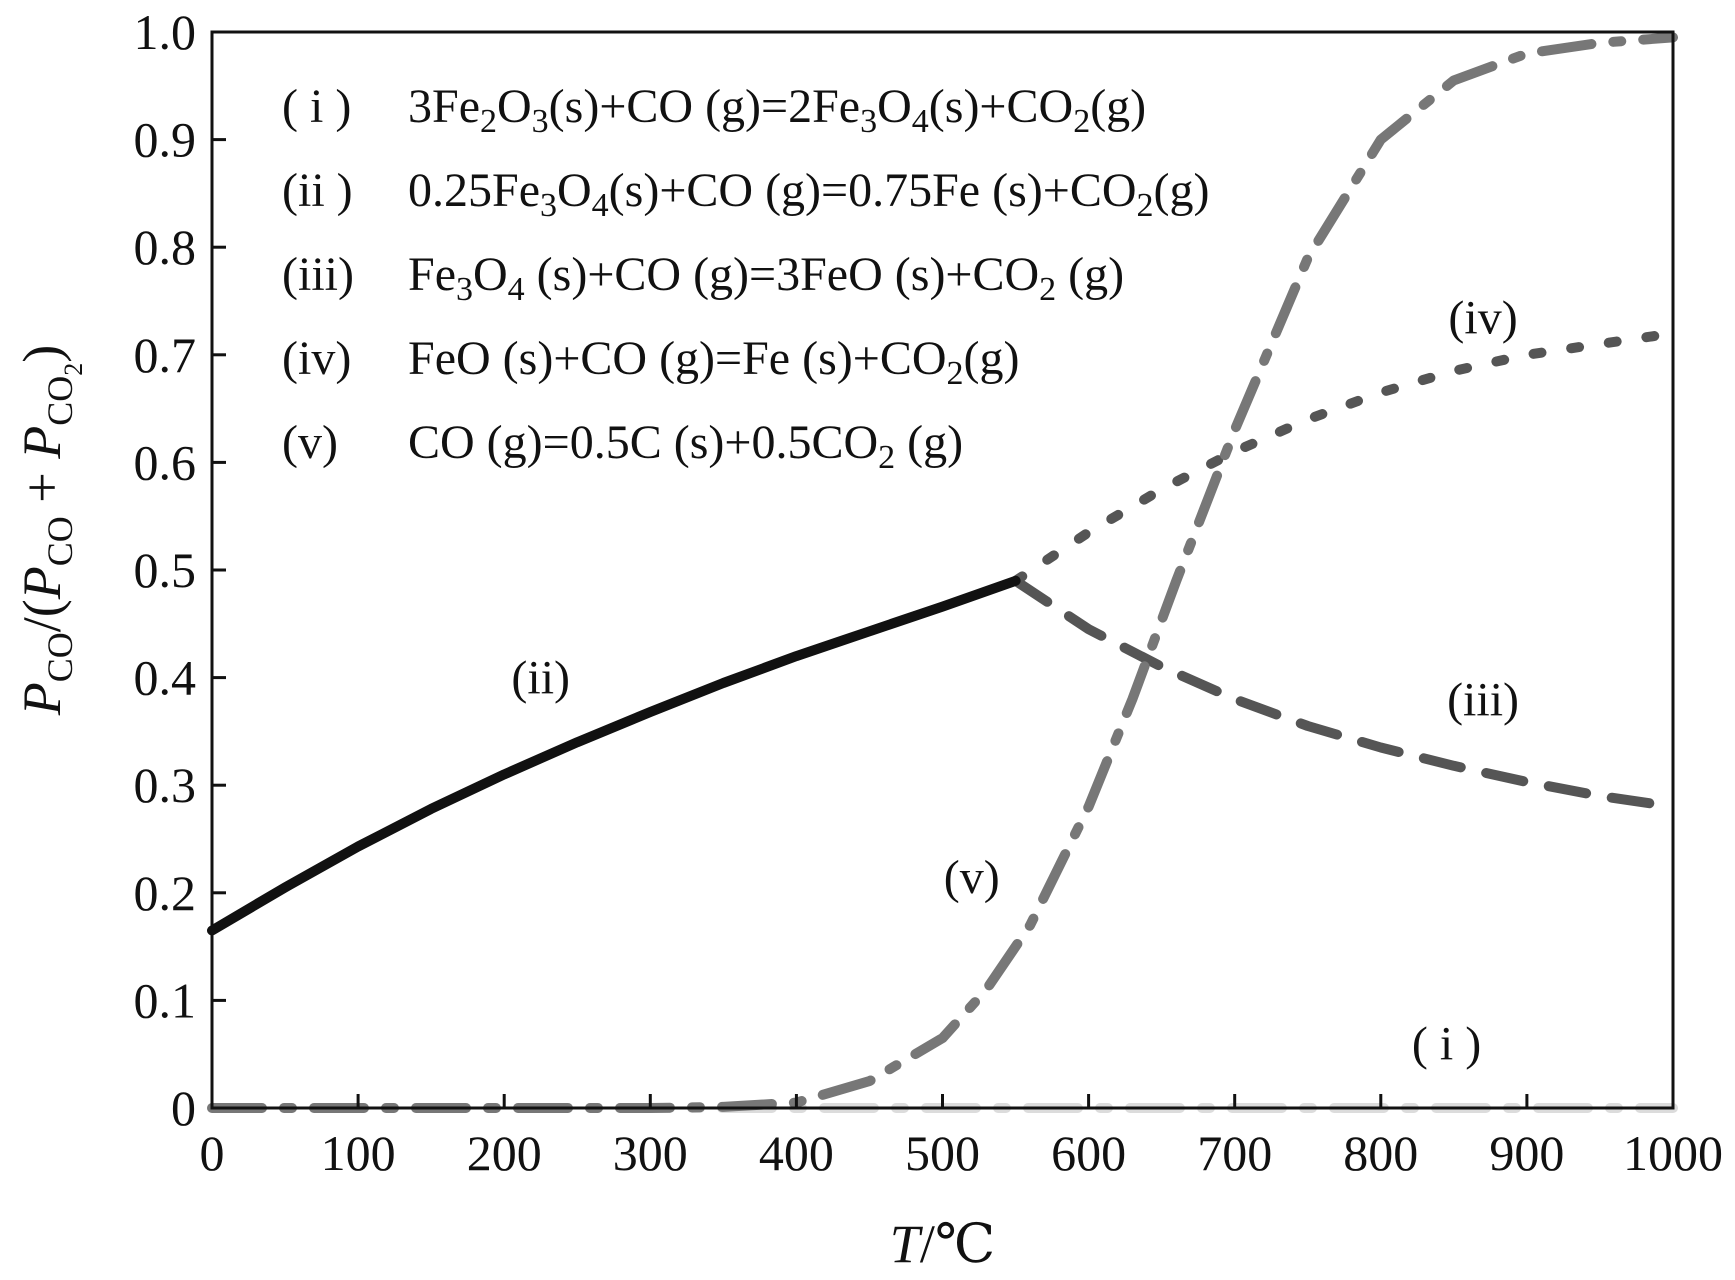 The height and width of the screenshot is (1280, 1735). I want to click on y-label-num: P, so click(42, 699).